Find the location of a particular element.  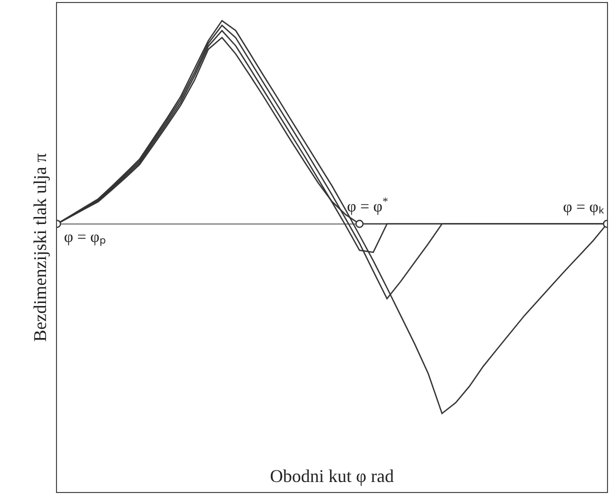

x-axis-title: Obodni kut φ rad is located at coordinates (332, 476).